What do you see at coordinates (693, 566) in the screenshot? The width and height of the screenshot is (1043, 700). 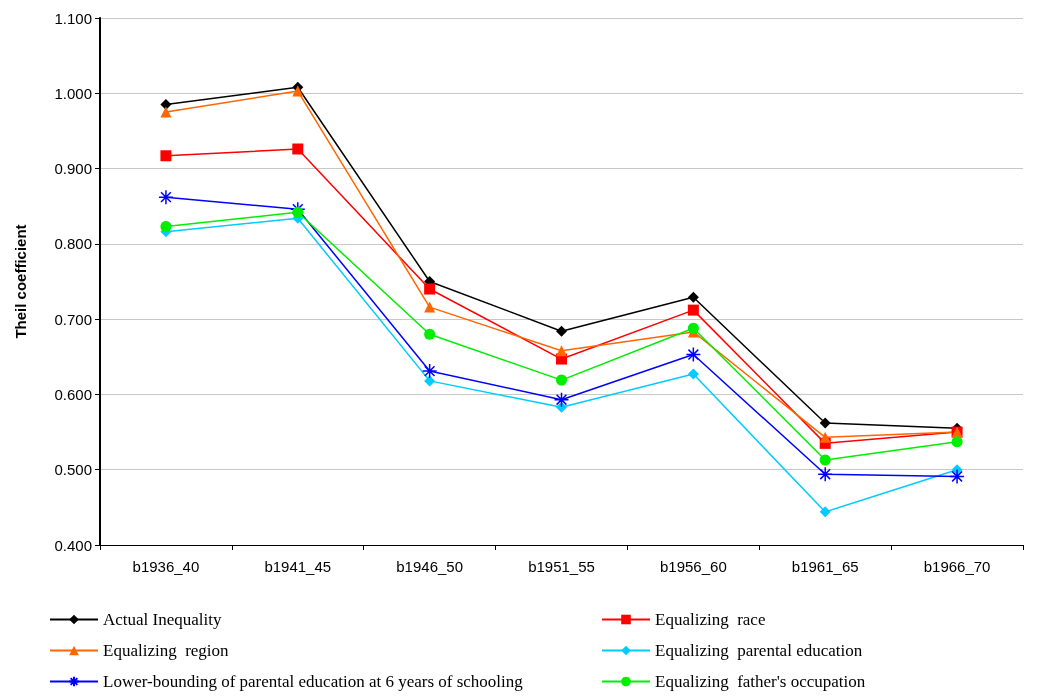 I see `x-tick-label: b1956_60` at bounding box center [693, 566].